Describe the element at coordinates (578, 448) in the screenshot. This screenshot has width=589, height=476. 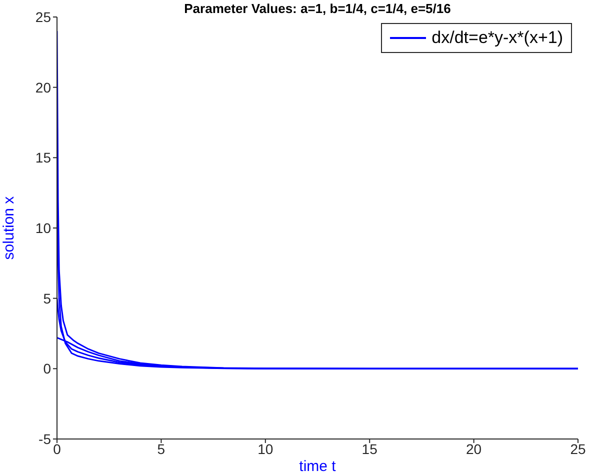
I see `x-tick-label: 25` at that location.